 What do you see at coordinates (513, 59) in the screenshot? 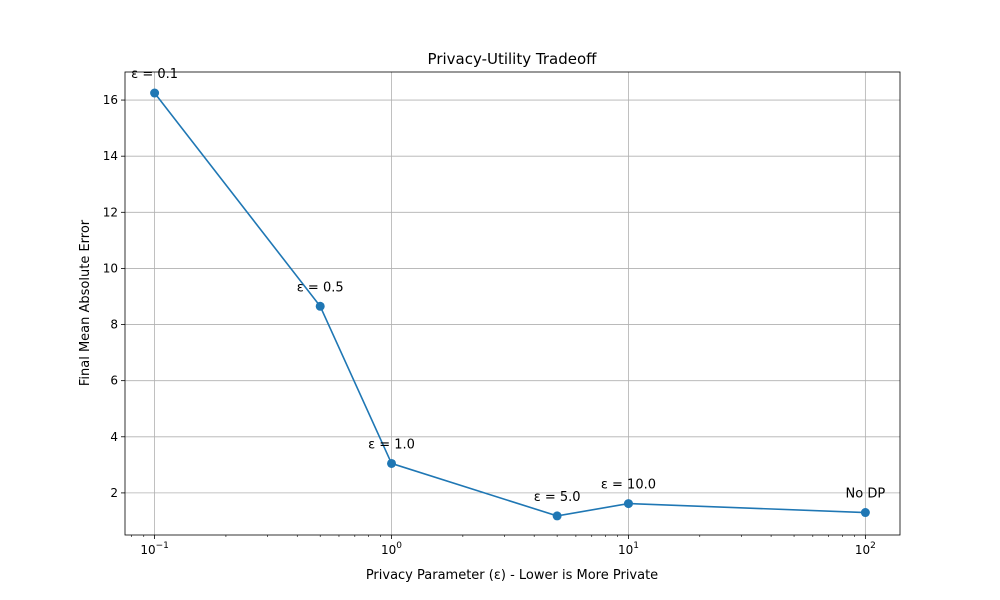
I see `chart-title: Privacy-Utility Tradeoff` at bounding box center [513, 59].